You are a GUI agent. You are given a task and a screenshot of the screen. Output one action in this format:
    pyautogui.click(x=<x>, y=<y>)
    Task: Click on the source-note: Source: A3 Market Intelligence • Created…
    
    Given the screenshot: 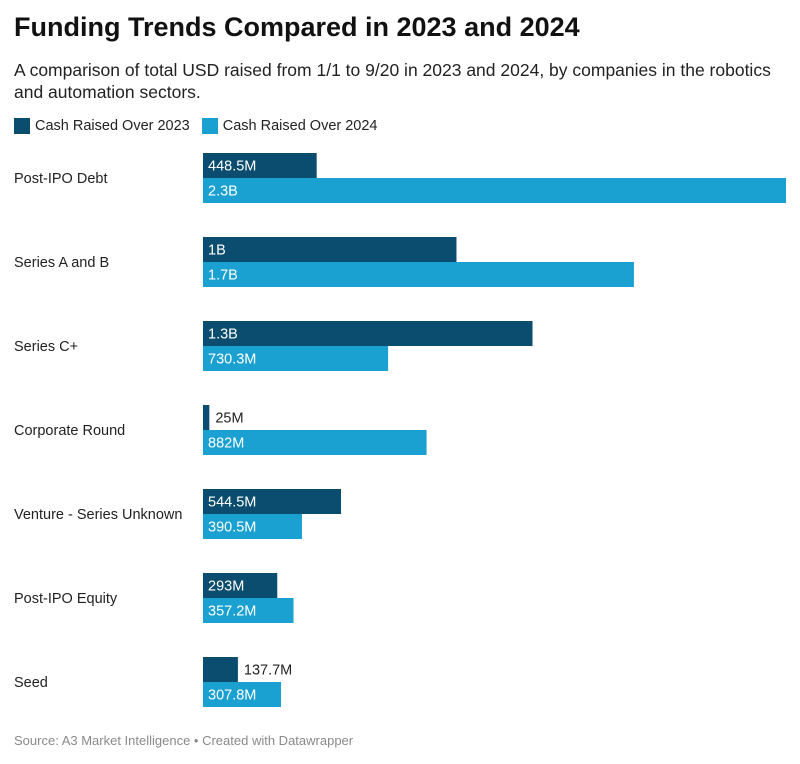 What is the action you would take?
    pyautogui.click(x=184, y=740)
    